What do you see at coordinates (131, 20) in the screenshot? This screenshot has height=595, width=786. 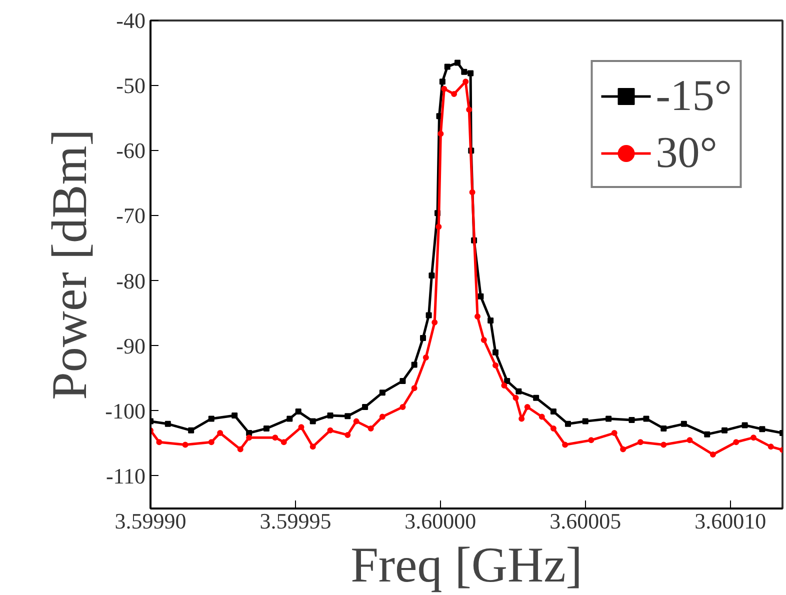 I see `y-tick-label: -40` at bounding box center [131, 20].